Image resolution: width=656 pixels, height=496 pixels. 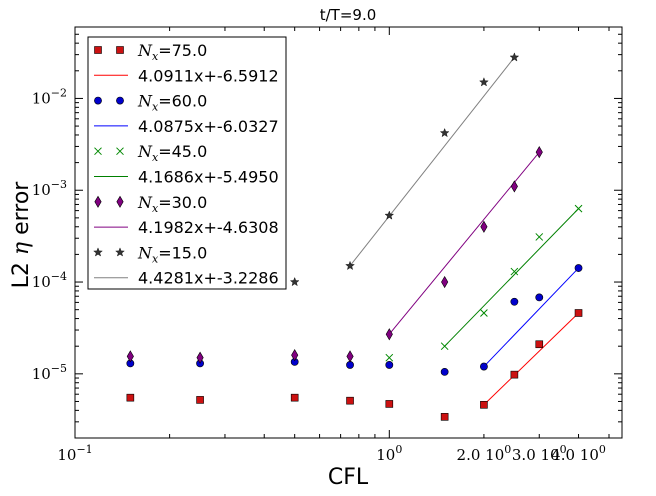 What do you see at coordinates (348, 15) in the screenshot?
I see `chart-title: t/T=9.0` at bounding box center [348, 15].